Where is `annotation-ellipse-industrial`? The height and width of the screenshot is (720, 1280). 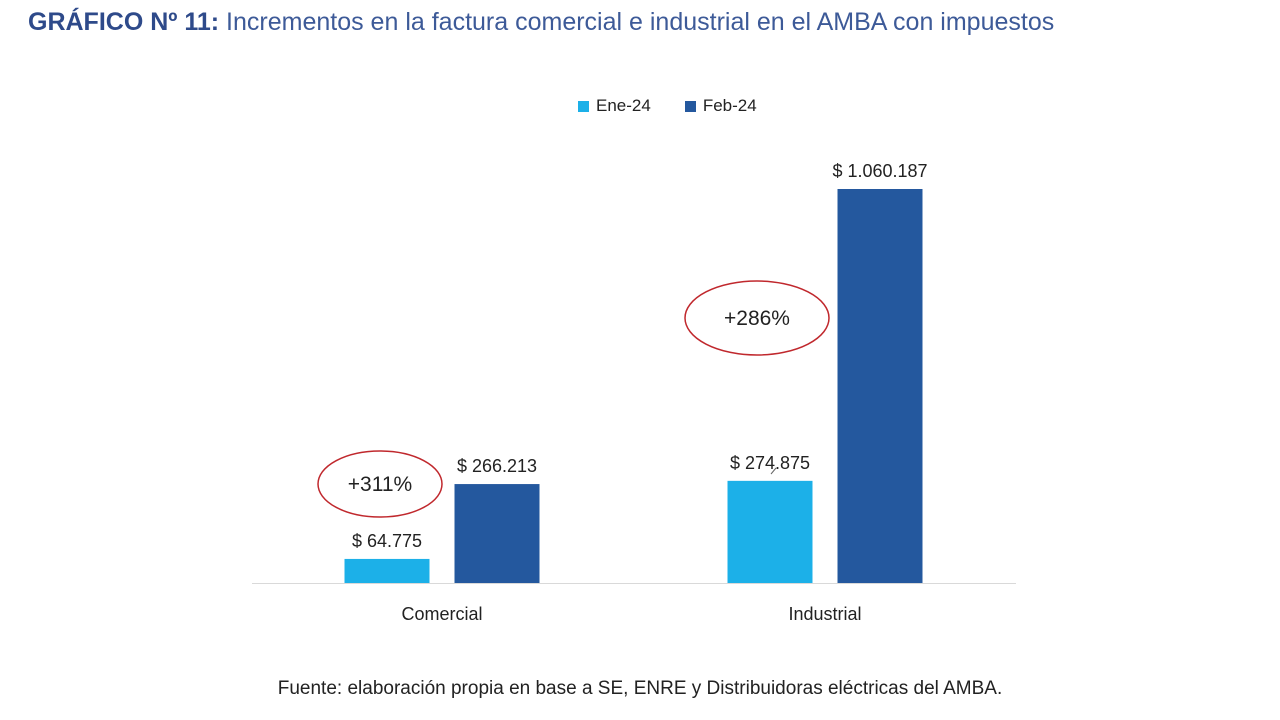 annotation-ellipse-industrial is located at coordinates (757, 318).